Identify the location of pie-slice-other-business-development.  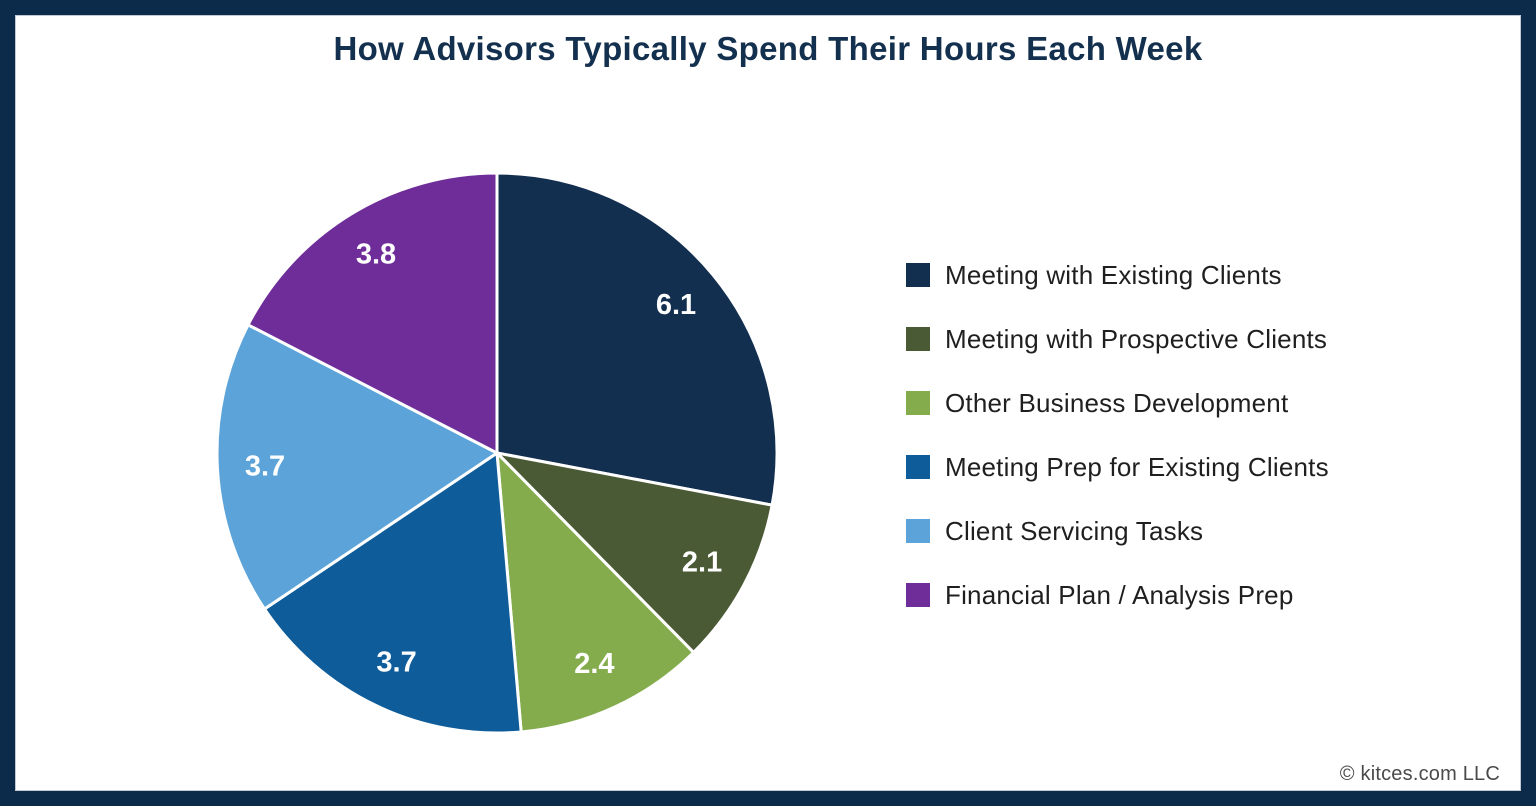
(595, 592).